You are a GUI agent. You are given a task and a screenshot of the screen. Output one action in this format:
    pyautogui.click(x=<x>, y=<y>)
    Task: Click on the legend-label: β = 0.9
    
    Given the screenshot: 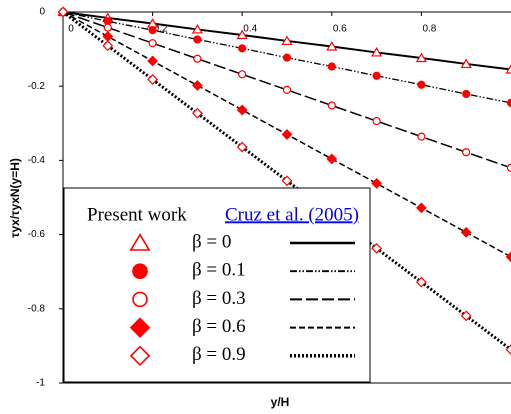 What is the action you would take?
    pyautogui.click(x=219, y=354)
    